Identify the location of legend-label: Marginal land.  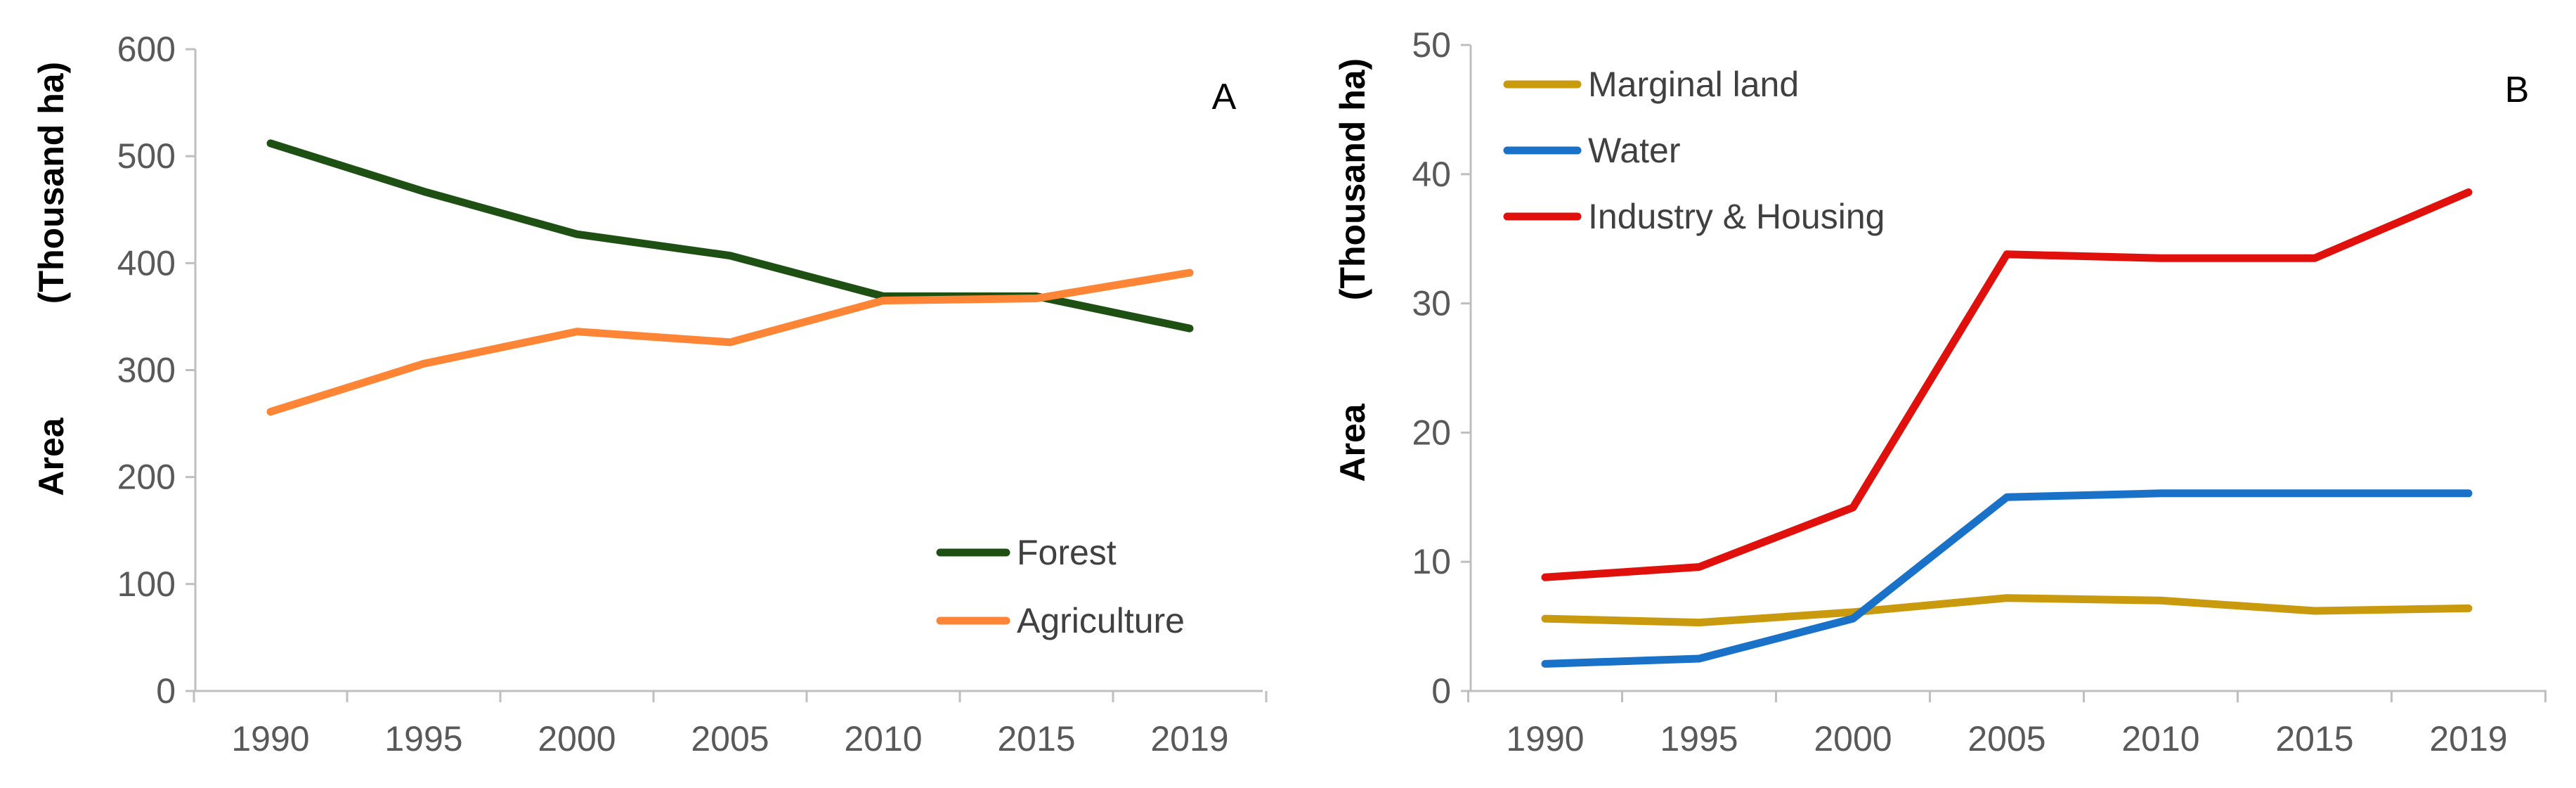
(1693, 85).